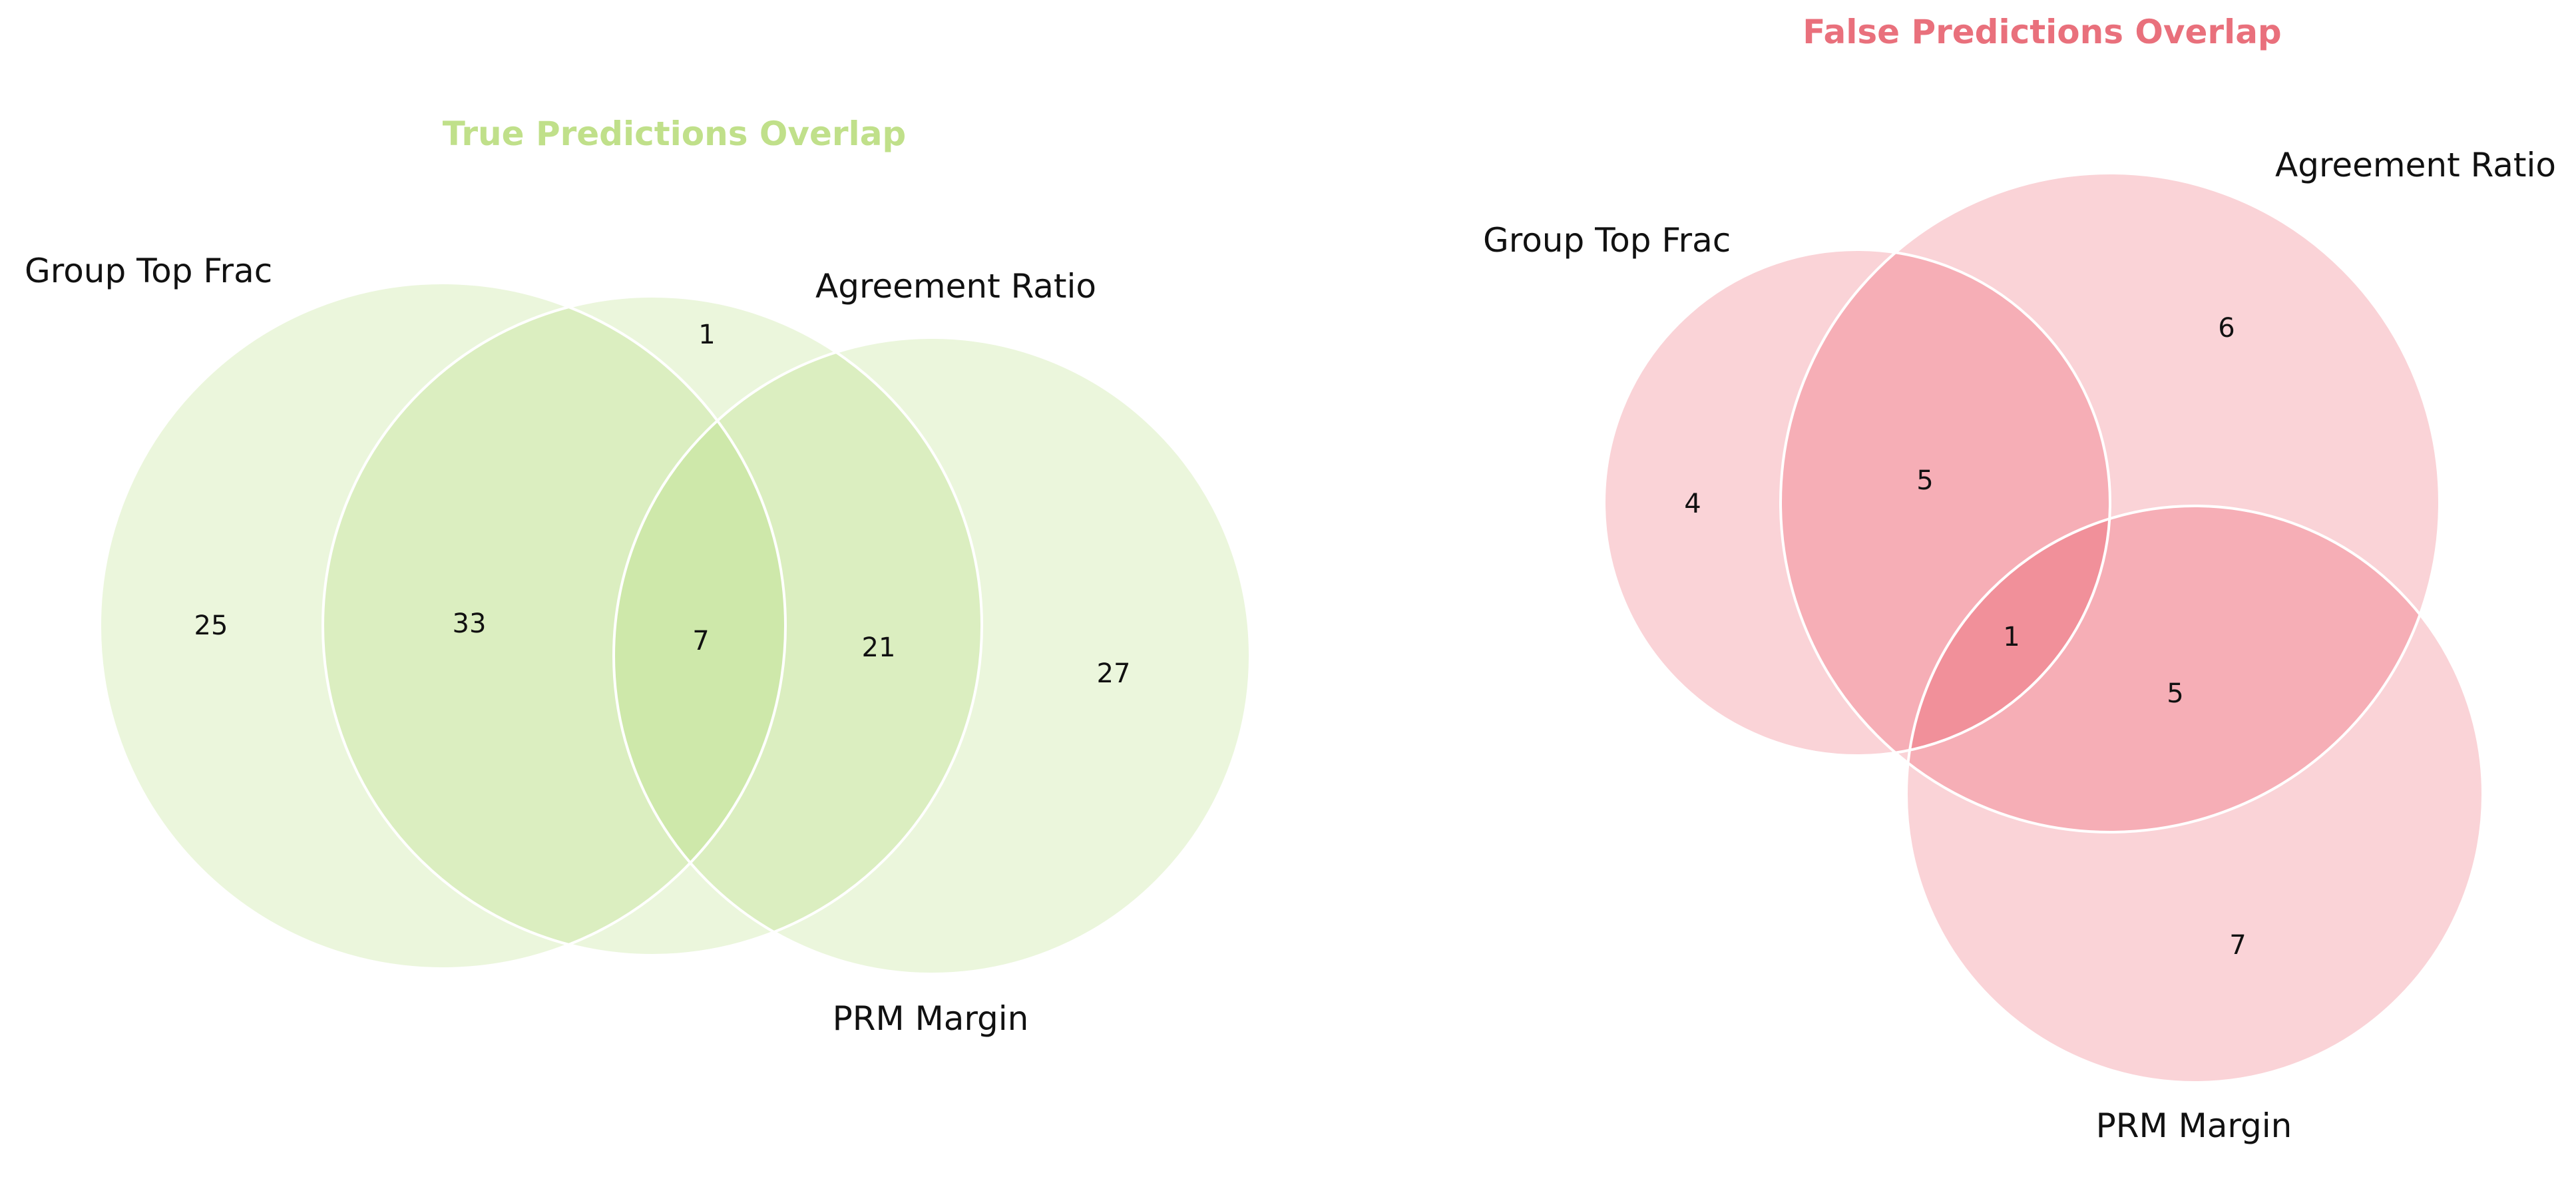 This screenshot has width=2576, height=1177. I want to click on true-set-label-agreement-ratio: Agreement Ratio, so click(955, 286).